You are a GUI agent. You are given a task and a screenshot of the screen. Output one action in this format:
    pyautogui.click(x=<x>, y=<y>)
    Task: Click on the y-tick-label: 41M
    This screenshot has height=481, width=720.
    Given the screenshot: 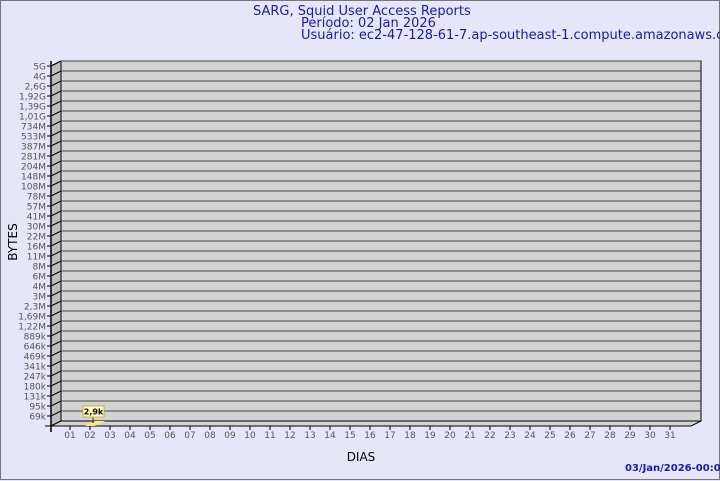 What is the action you would take?
    pyautogui.click(x=36, y=218)
    